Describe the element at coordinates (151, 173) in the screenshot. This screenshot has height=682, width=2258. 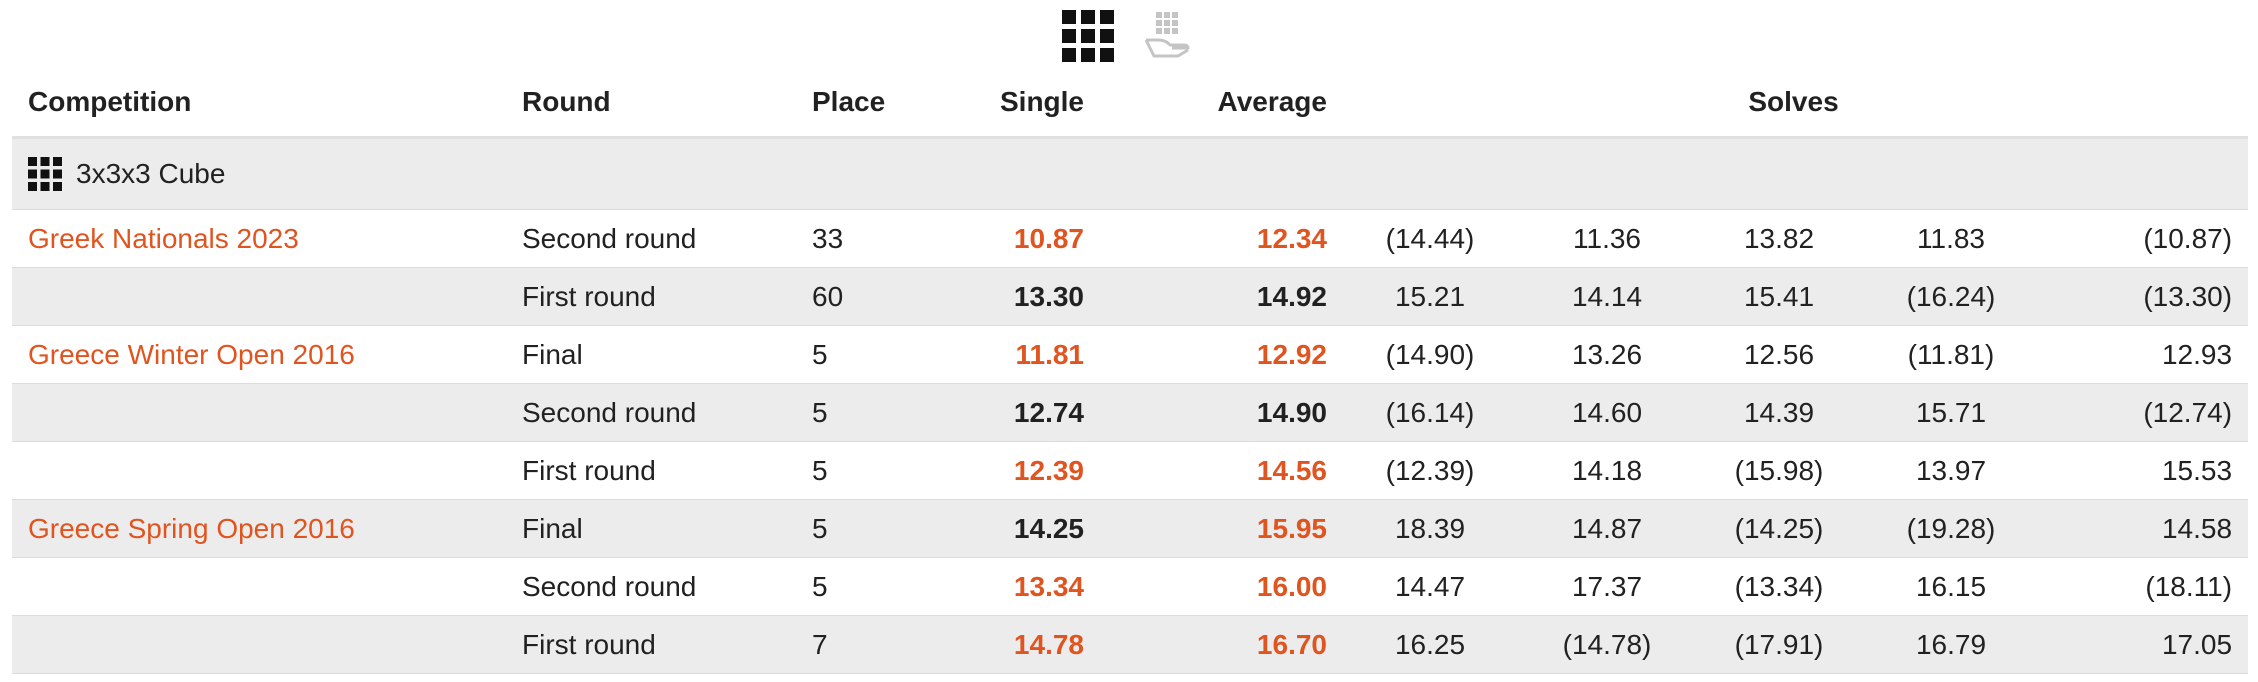
I see `event-name: 3x3x3 Cube` at that location.